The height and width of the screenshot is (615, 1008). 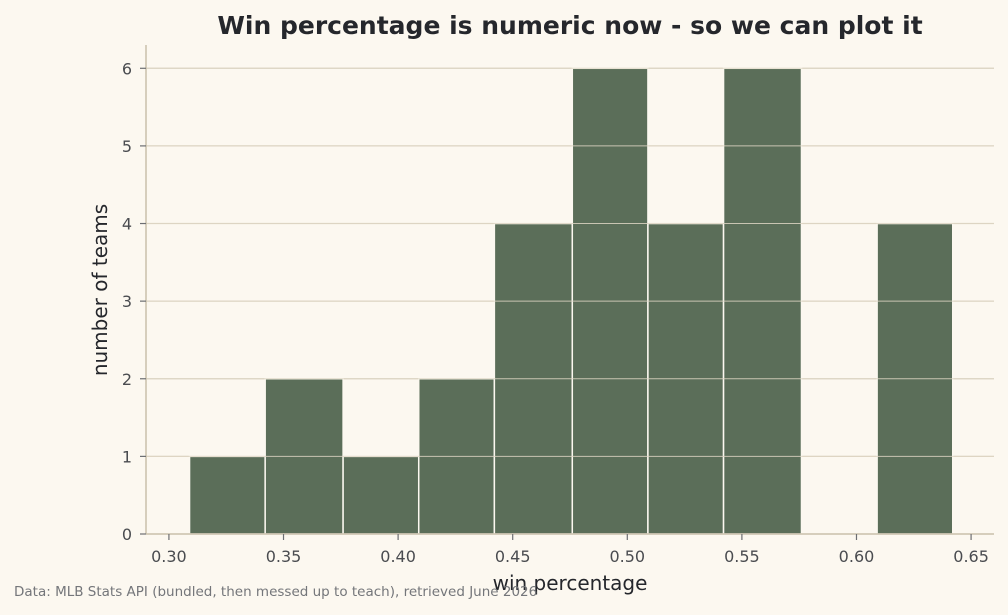 What do you see at coordinates (127, 379) in the screenshot?
I see `y-tick-label: 2` at bounding box center [127, 379].